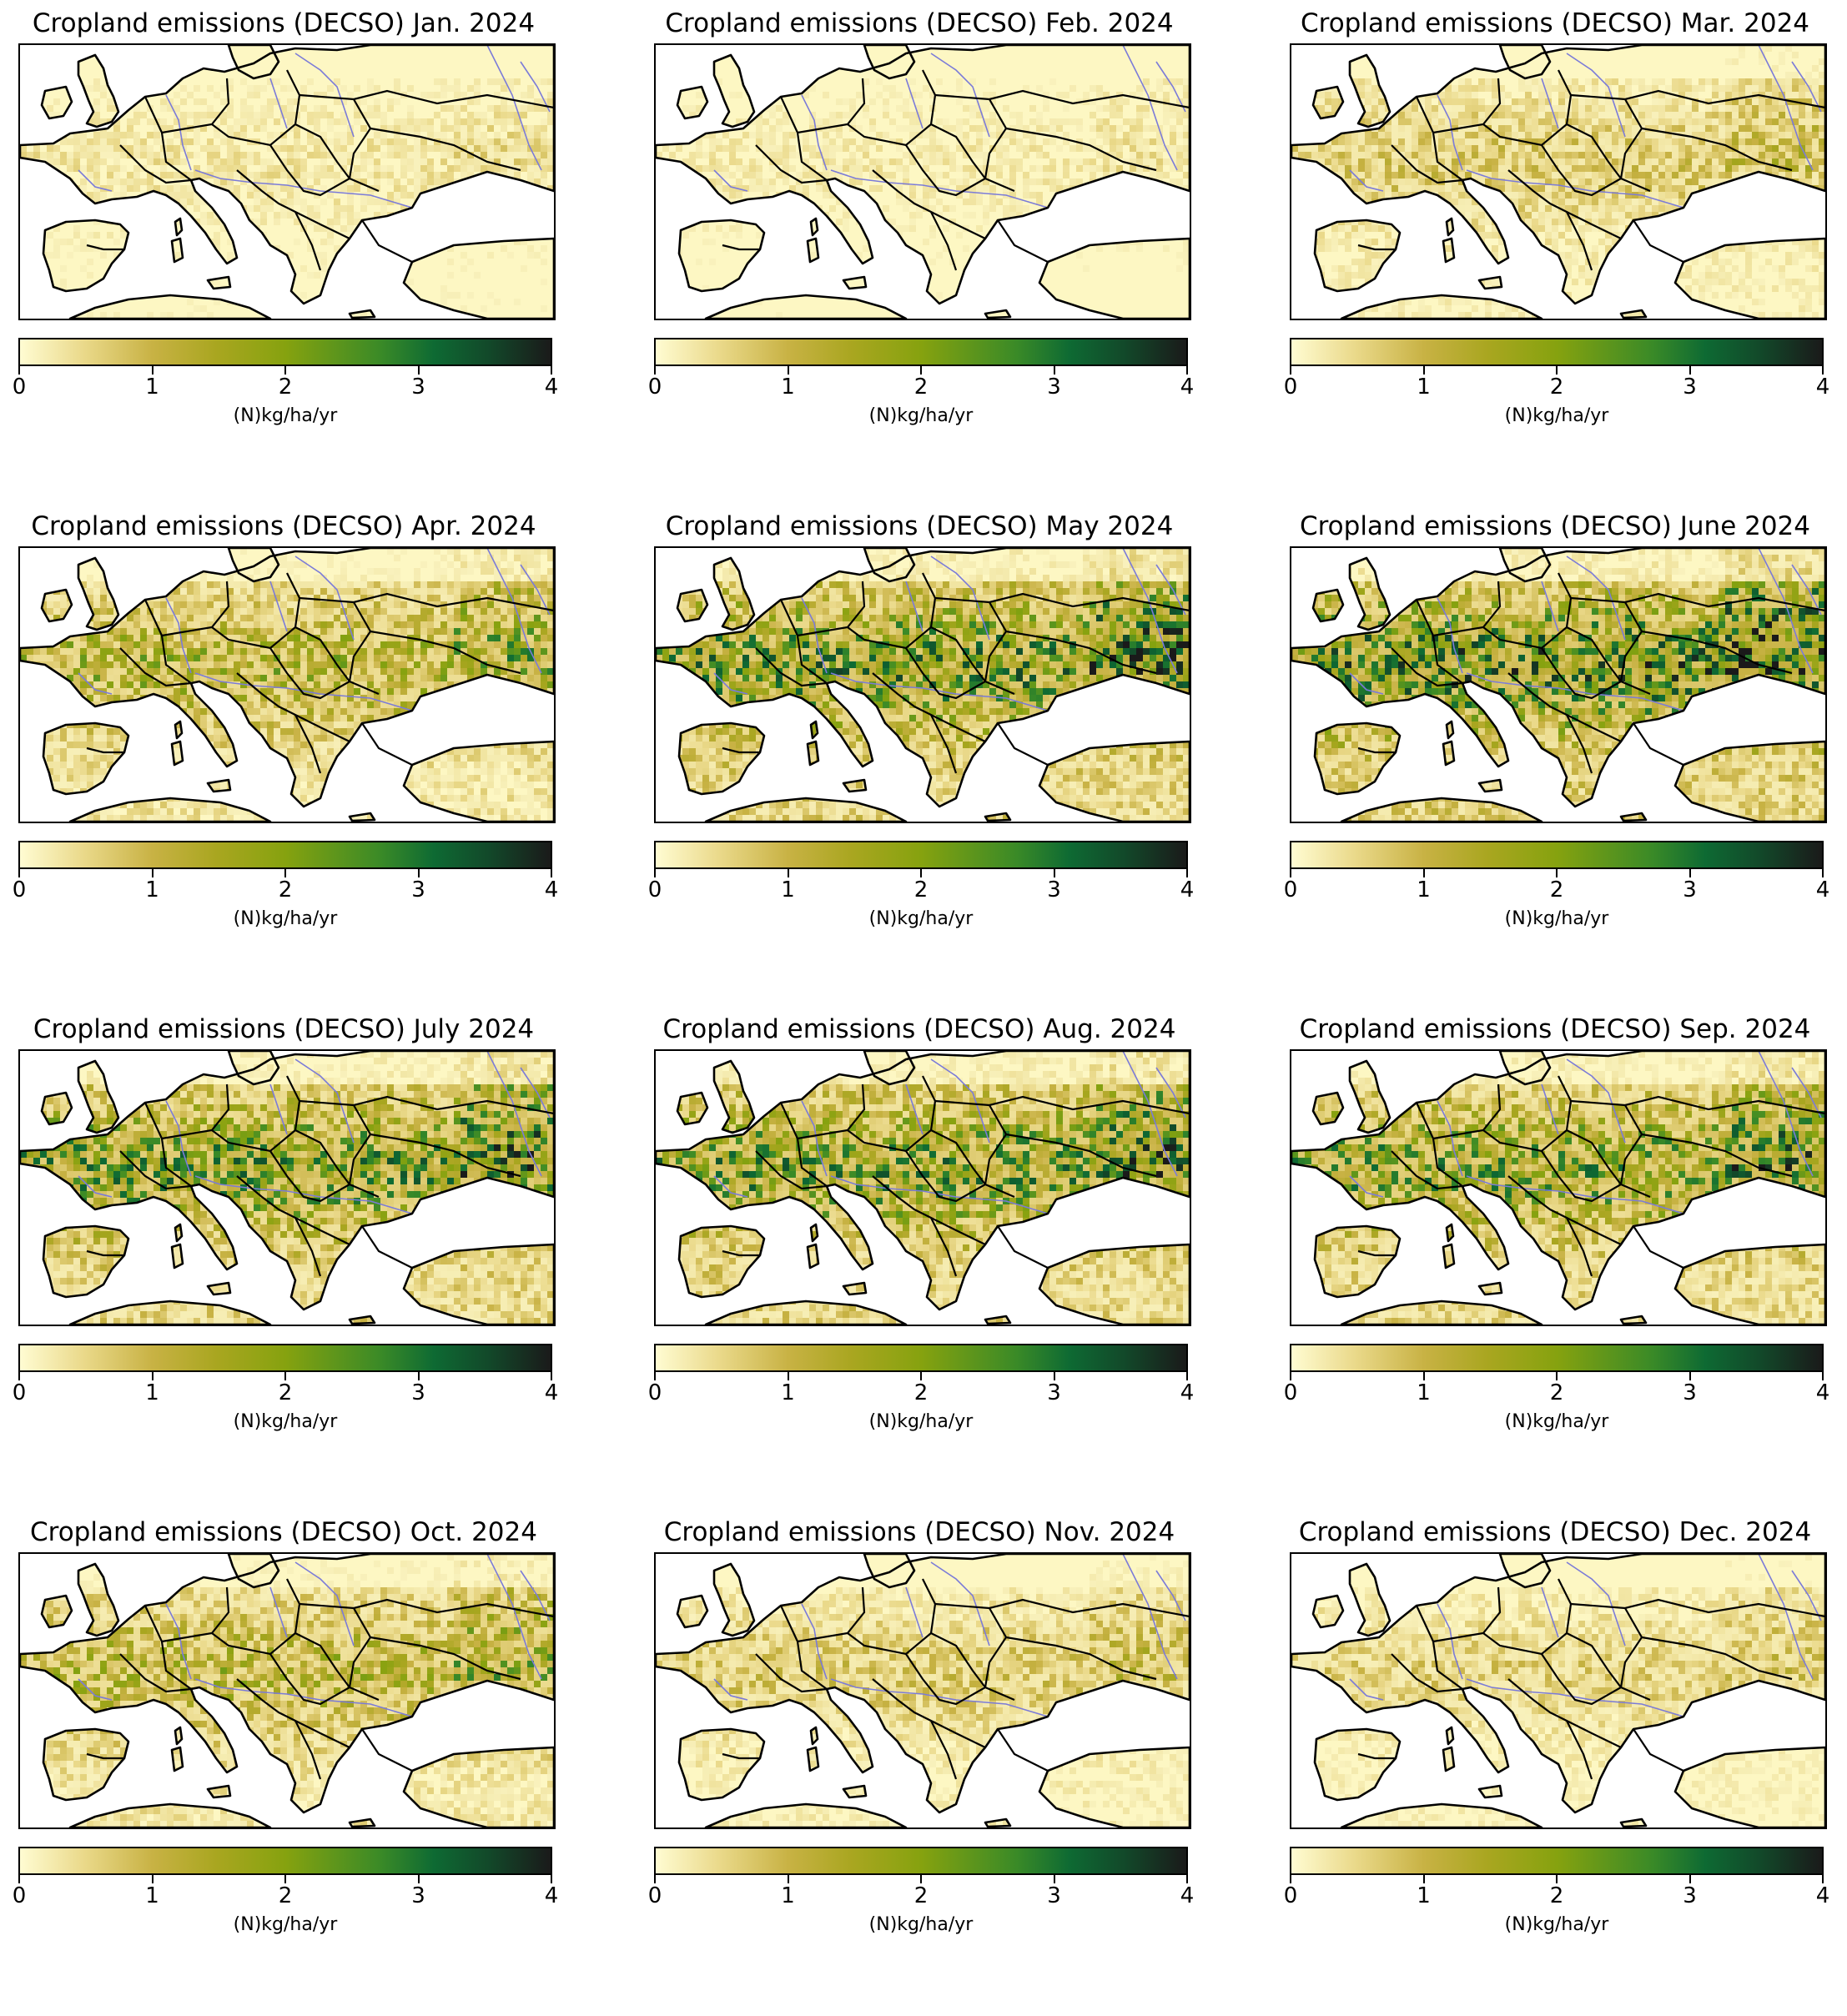 The image size is (1847, 2016). Describe the element at coordinates (283, 1029) in the screenshot. I see `panel-title: Cropland emissions (DECSO) July 2024` at that location.